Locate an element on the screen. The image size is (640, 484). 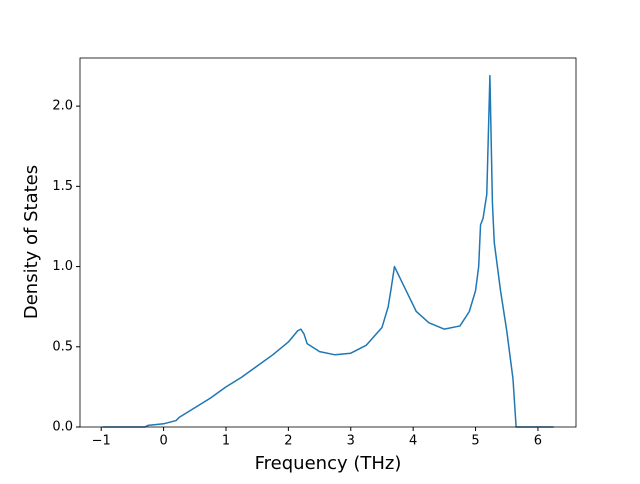
x-tick-label: 3 is located at coordinates (351, 441).